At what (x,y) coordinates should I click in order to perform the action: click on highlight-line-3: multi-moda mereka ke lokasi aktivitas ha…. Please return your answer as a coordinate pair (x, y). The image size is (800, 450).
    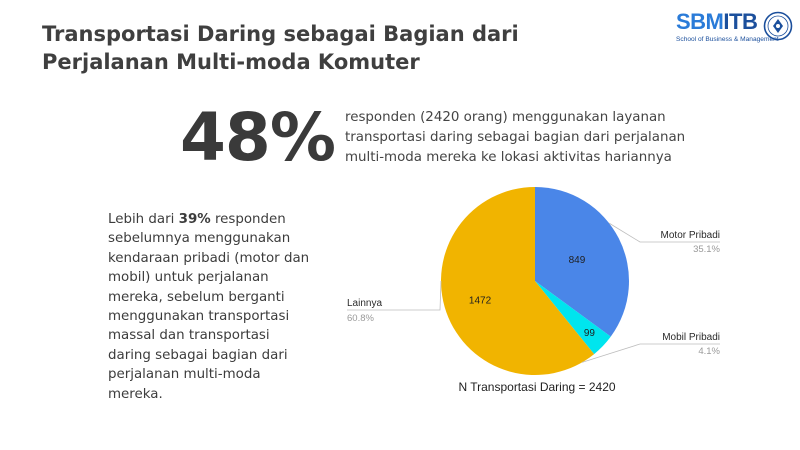
    Looking at the image, I should click on (508, 157).